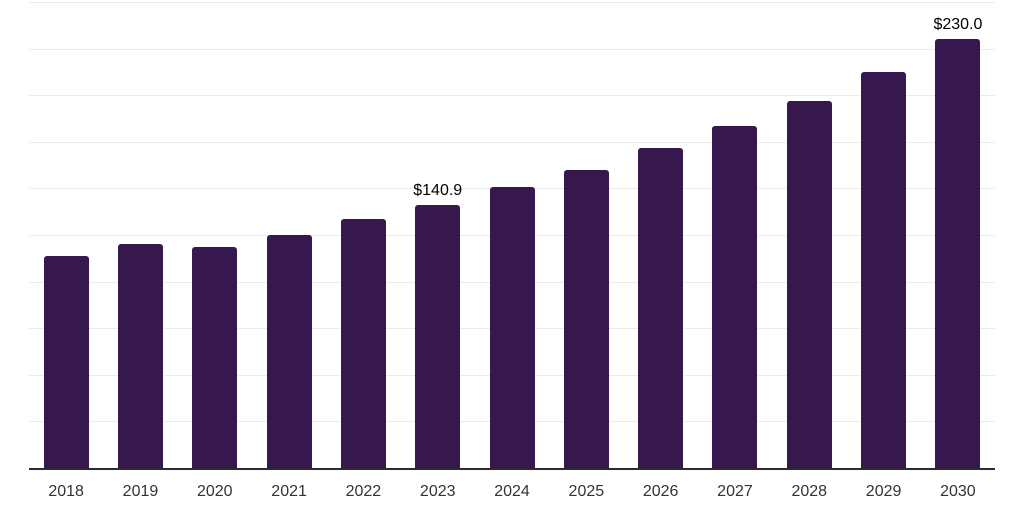  What do you see at coordinates (363, 343) in the screenshot?
I see `bar-2022` at bounding box center [363, 343].